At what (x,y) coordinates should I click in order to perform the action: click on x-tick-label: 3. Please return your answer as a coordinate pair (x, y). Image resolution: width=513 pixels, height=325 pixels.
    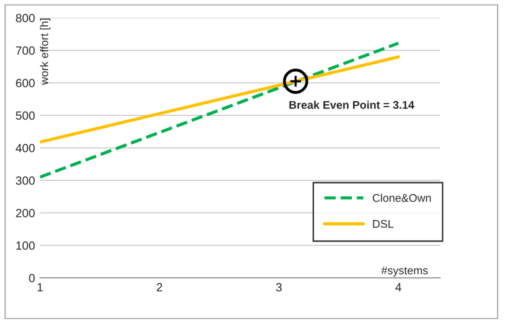
    Looking at the image, I should click on (279, 287).